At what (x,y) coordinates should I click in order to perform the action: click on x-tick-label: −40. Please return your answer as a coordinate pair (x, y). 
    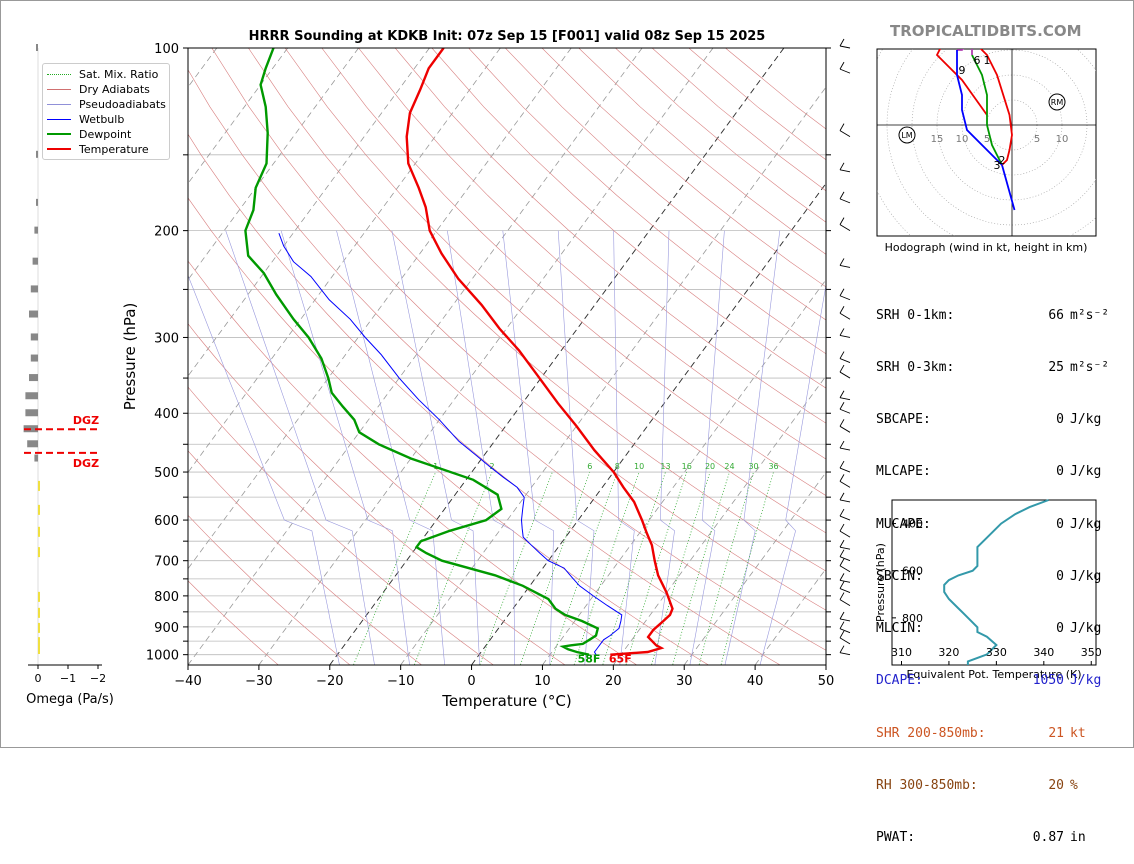
    Looking at the image, I should click on (187, 681).